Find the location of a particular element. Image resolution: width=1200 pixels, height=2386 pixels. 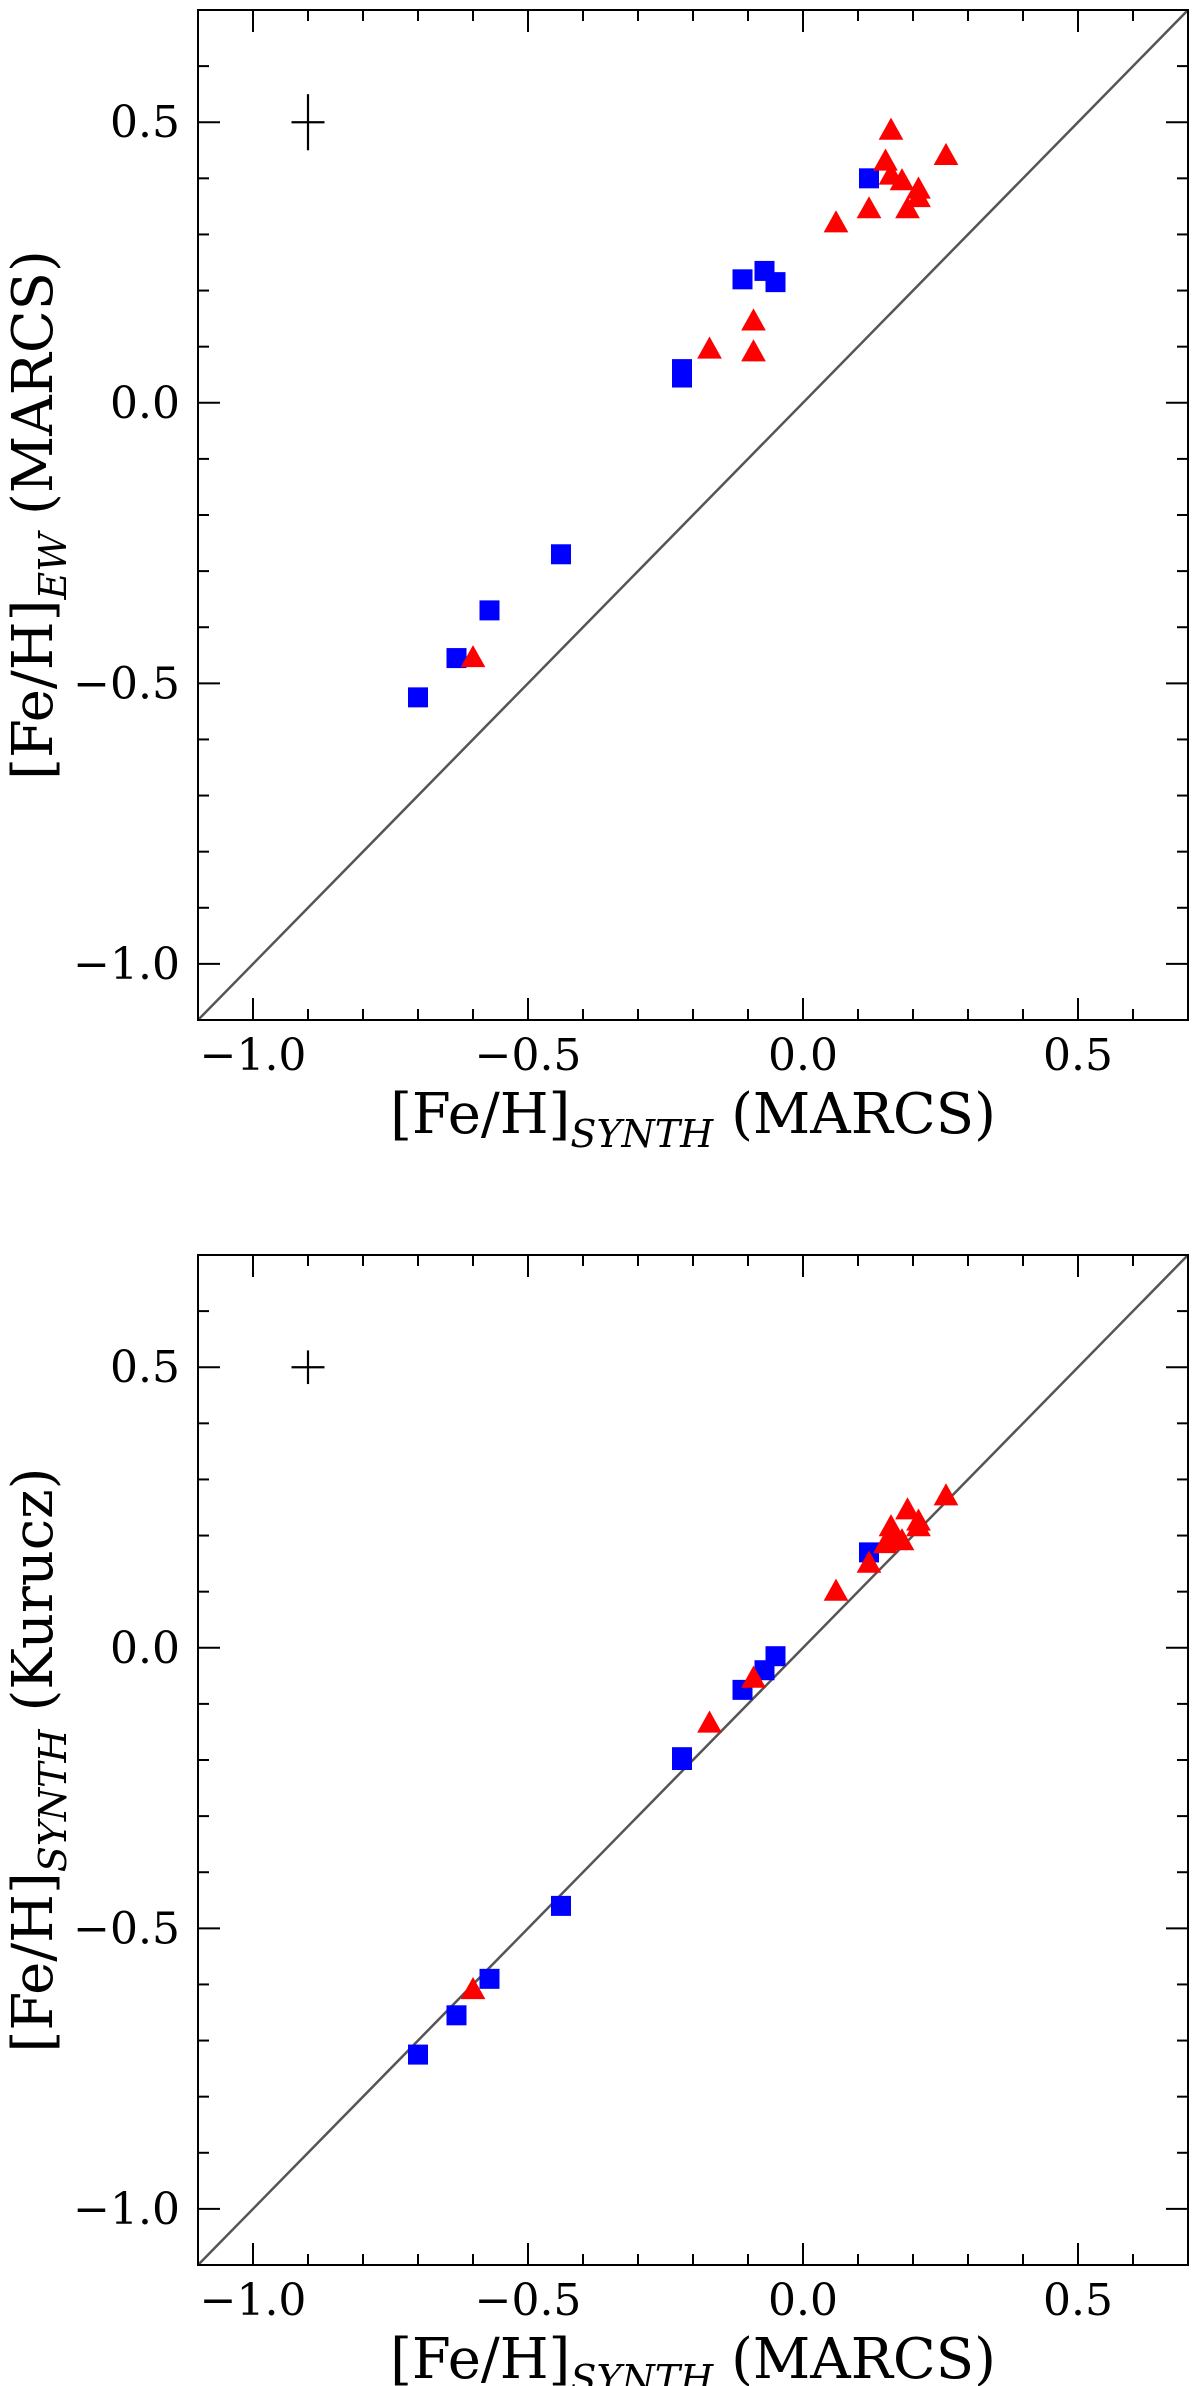

y-axis-label: [Fe/H]SYNTH (Kurucz) is located at coordinates (38, 1759).